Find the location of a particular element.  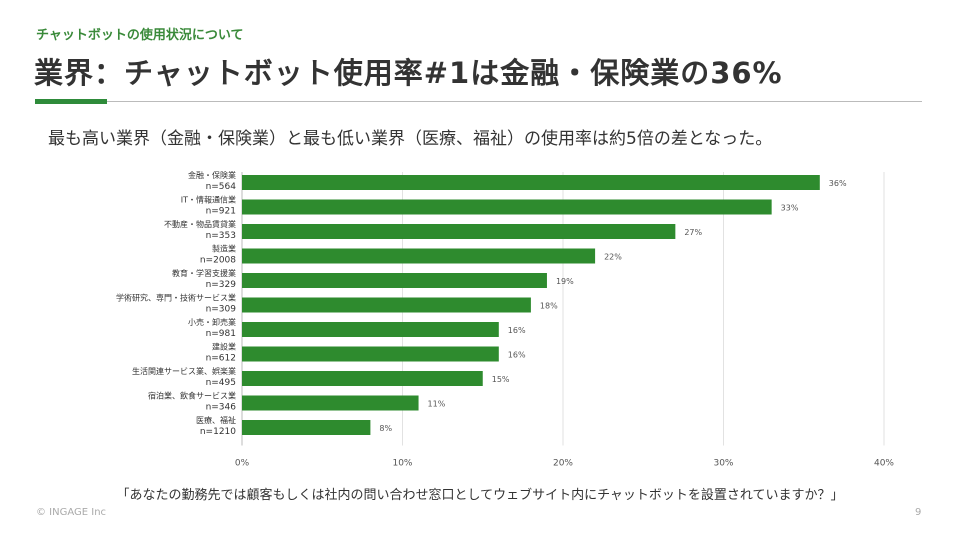

section-kicker: チャットボットの使用状況について is located at coordinates (140, 35).